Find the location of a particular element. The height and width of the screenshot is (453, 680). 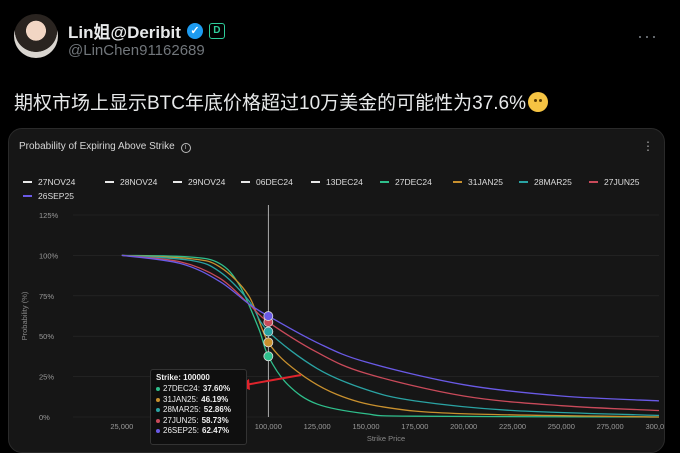

legend-item-28nov24: 28NOV24 is located at coordinates (131, 182).